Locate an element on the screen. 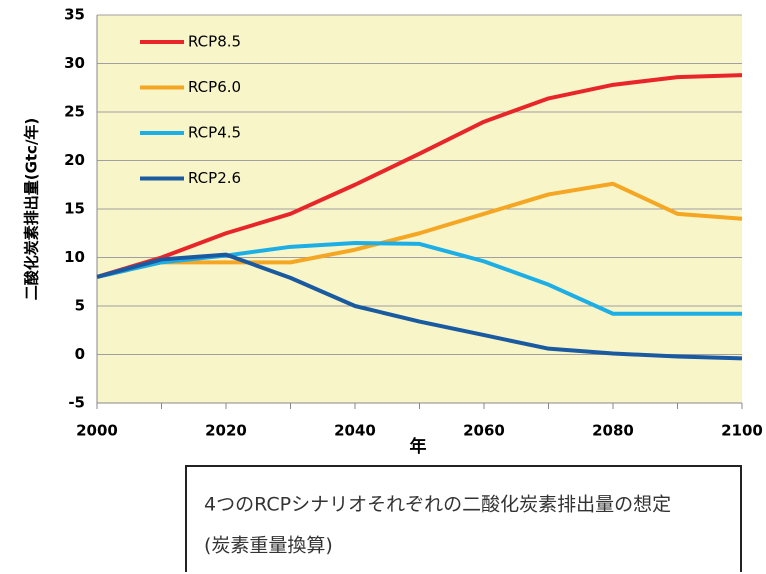 The height and width of the screenshot is (574, 766). x-axis-label: 年 is located at coordinates (418, 446).